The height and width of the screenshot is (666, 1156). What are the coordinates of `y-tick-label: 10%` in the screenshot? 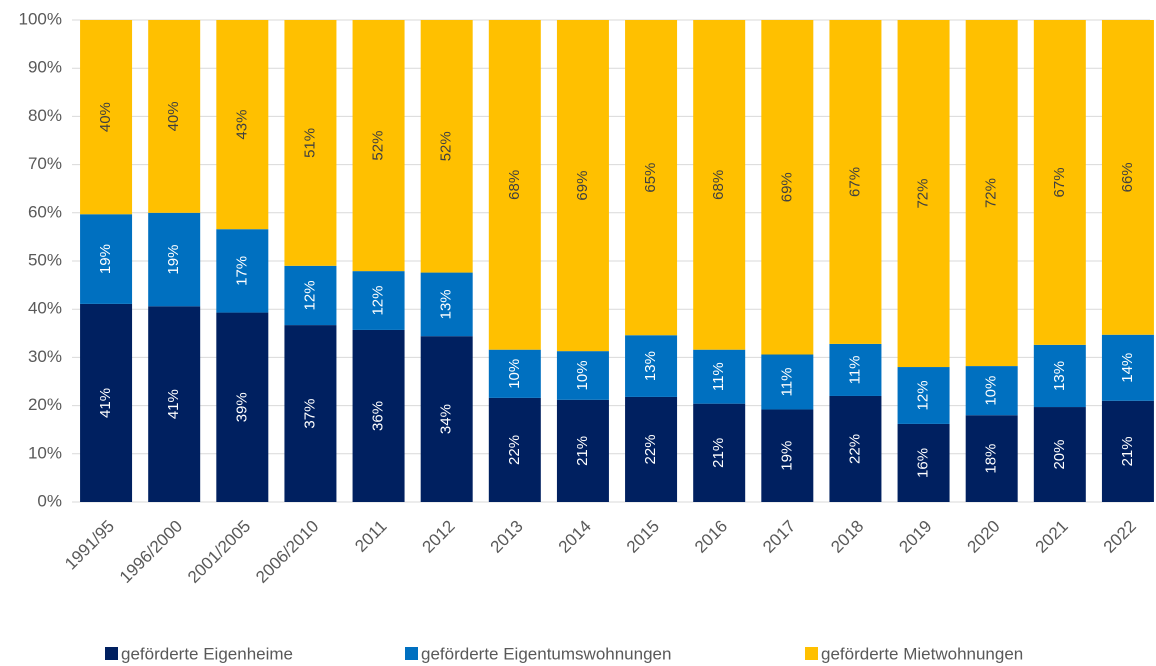 It's located at (45, 452).